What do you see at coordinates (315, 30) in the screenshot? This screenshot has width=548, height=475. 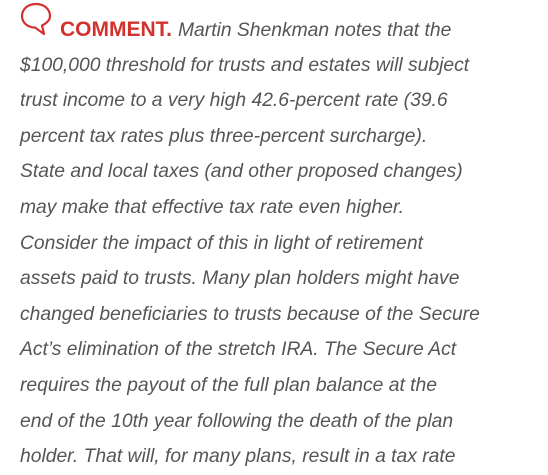 I see `text-span: Martin Shenkman notes that the` at bounding box center [315, 30].